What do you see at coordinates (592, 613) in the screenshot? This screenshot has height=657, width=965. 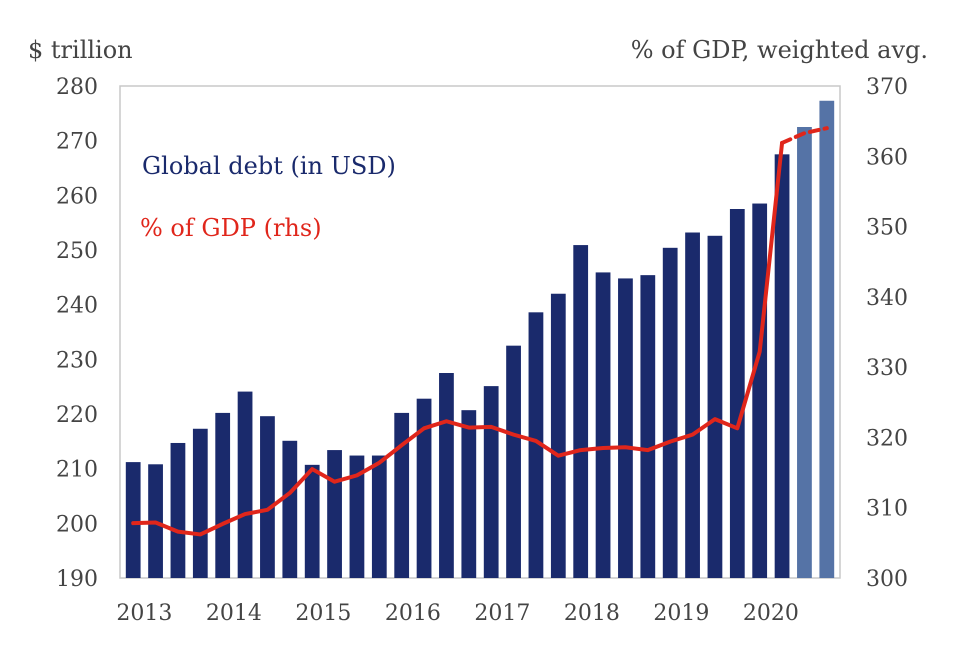 I see `x-tick-label: 2018` at bounding box center [592, 613].